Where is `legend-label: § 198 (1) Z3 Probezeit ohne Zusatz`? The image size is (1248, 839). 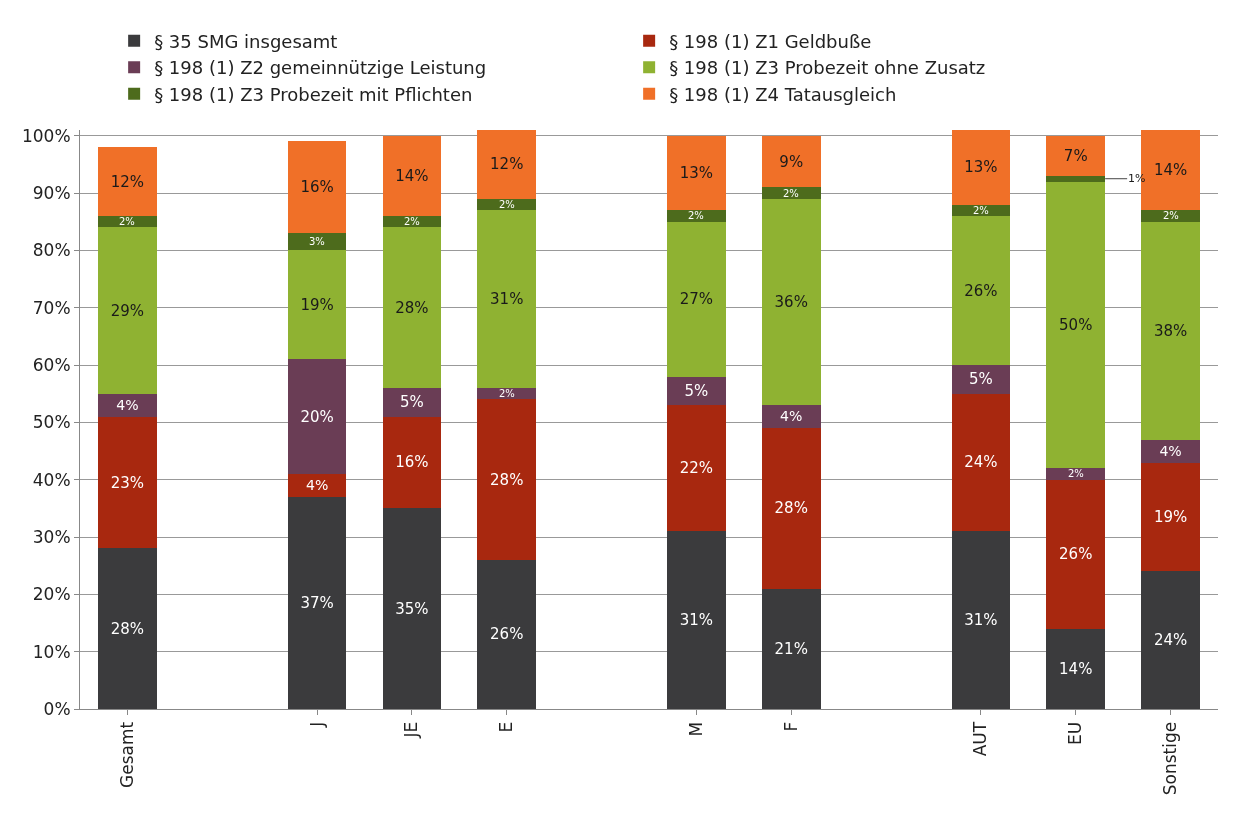
legend-label: § 198 (1) Z3 Probezeit ohne Zusatz is located at coordinates (827, 68).